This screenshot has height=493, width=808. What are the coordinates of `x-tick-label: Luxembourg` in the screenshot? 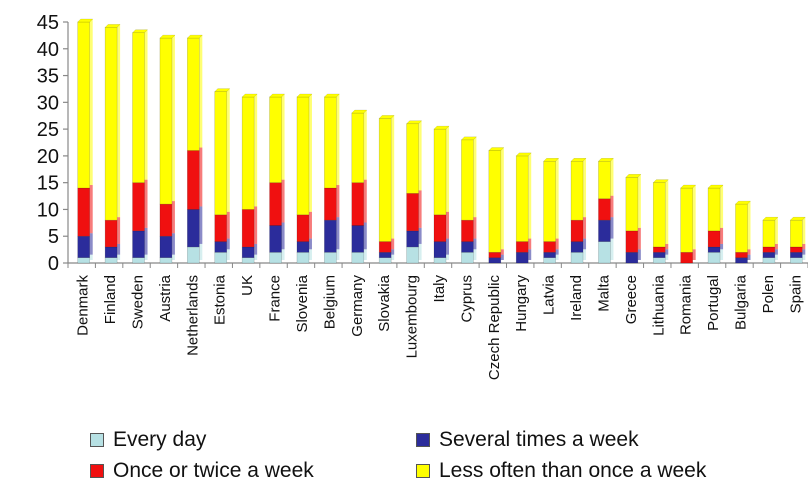 It's located at (412, 316).